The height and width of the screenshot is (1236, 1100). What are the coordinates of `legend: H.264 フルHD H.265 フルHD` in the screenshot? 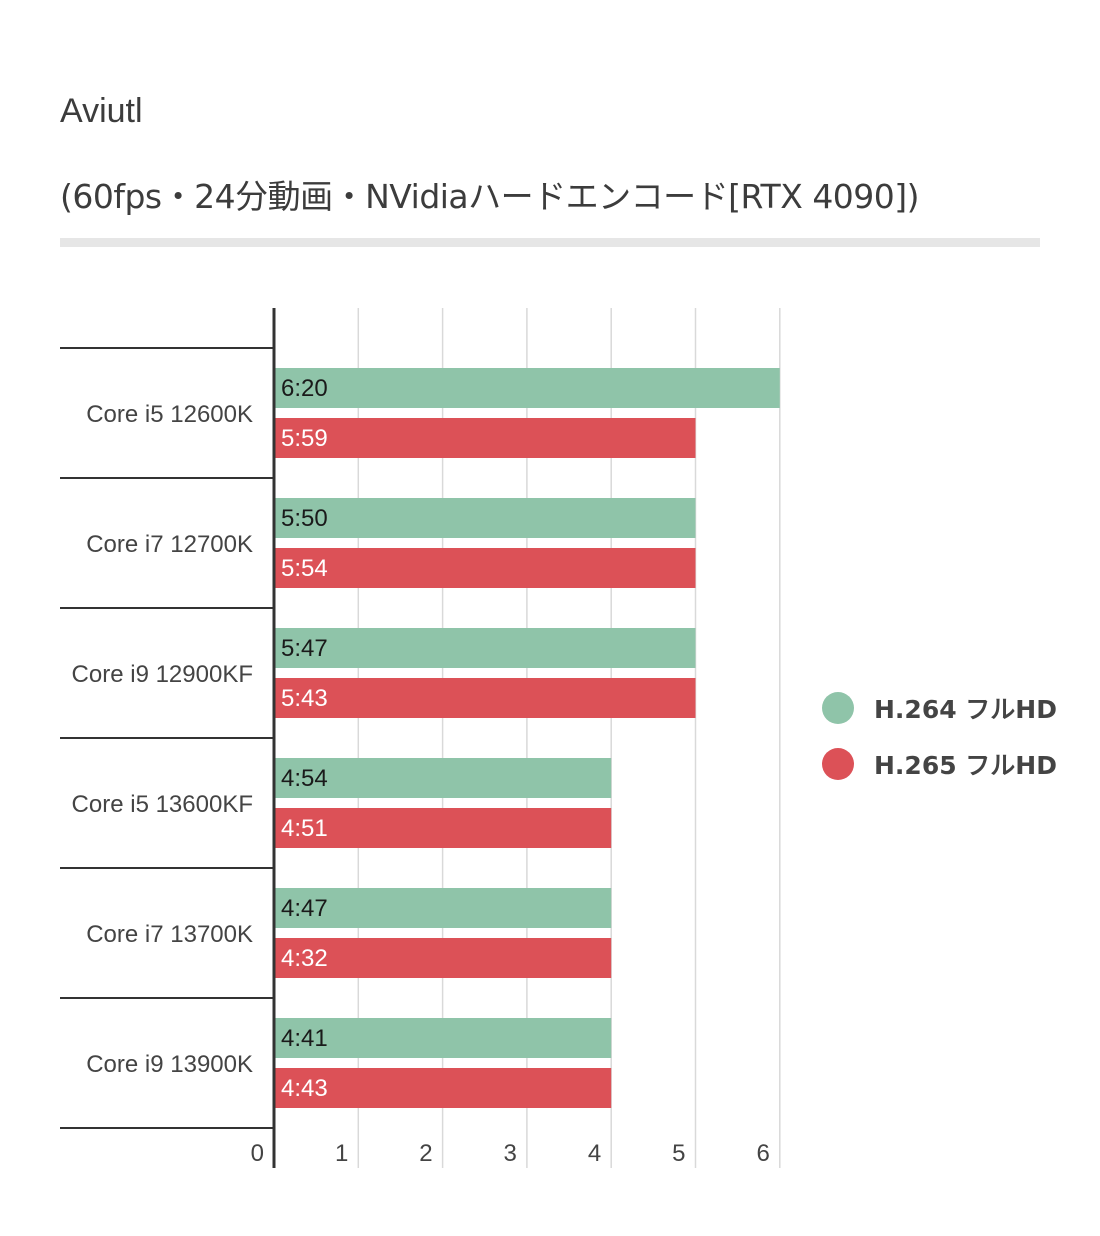 It's located at (939, 748).